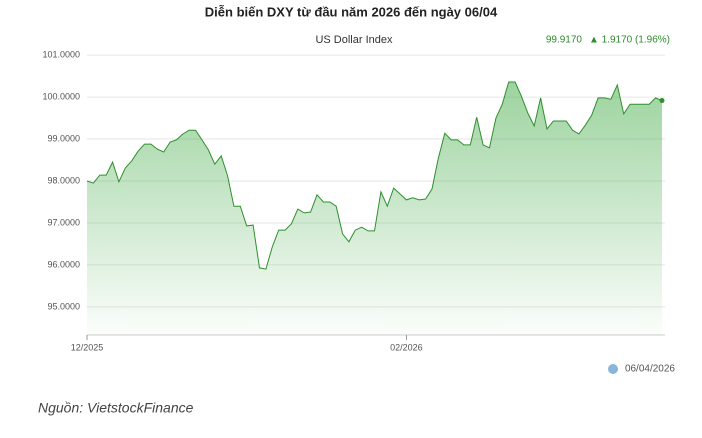  I want to click on date-stamp: 06/04/2026, so click(650, 369).